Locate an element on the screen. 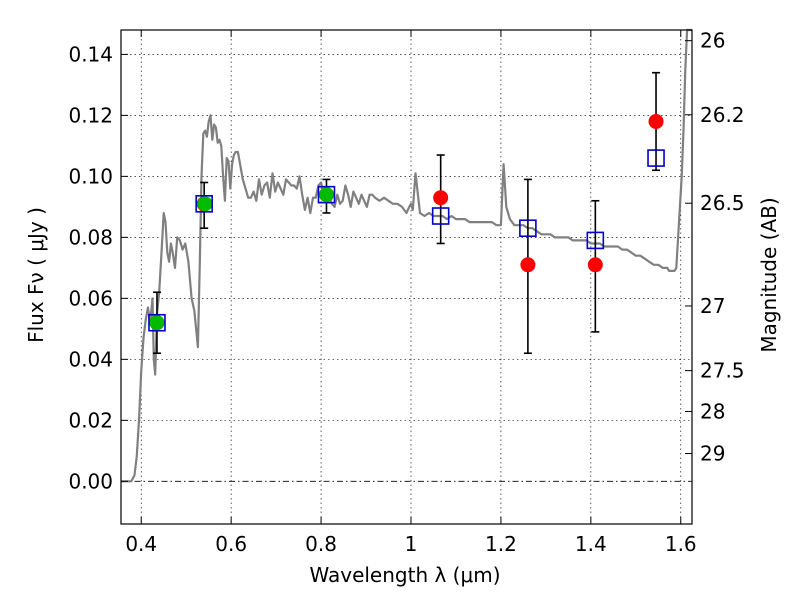  x-tick-label: 0.4 is located at coordinates (141, 544).